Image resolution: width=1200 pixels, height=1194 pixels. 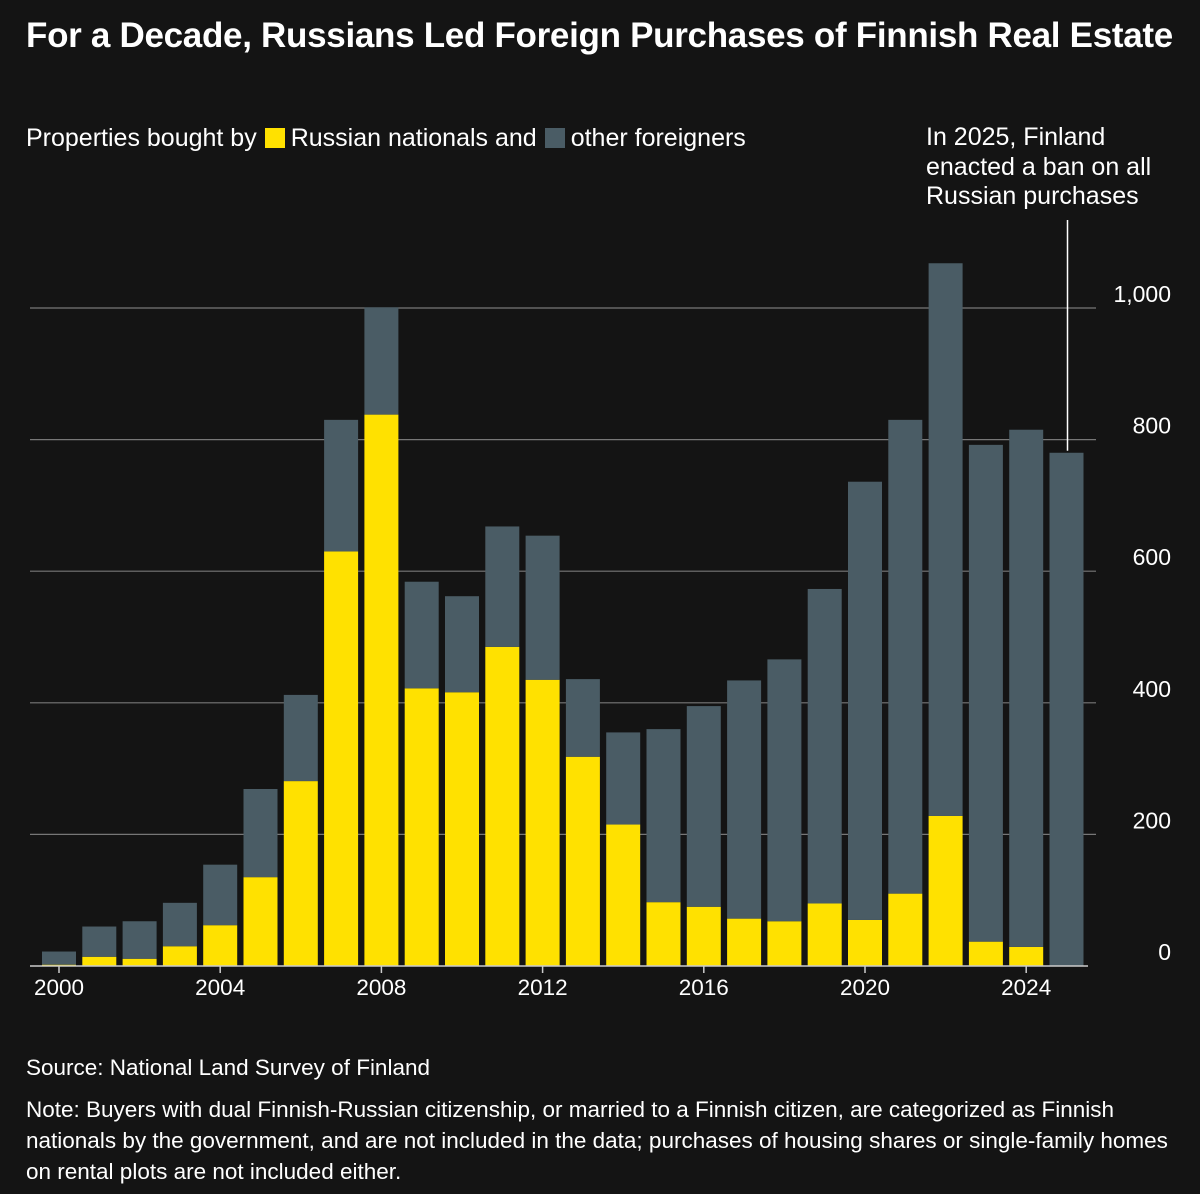 I want to click on x-tick-label-2008: 2008, so click(x=381, y=987).